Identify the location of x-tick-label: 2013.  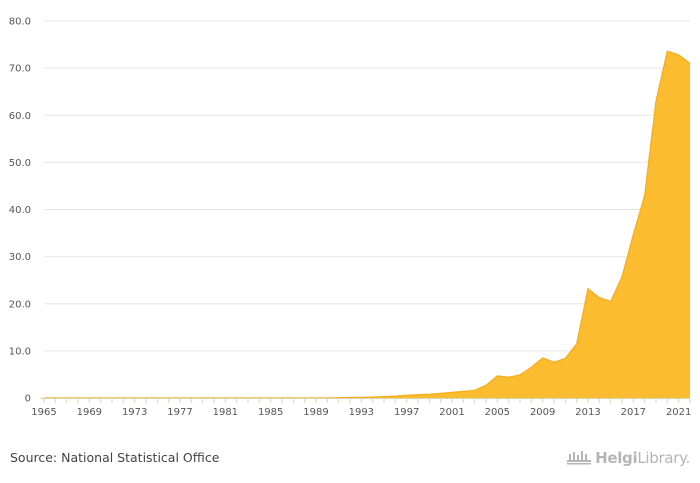
(587, 412).